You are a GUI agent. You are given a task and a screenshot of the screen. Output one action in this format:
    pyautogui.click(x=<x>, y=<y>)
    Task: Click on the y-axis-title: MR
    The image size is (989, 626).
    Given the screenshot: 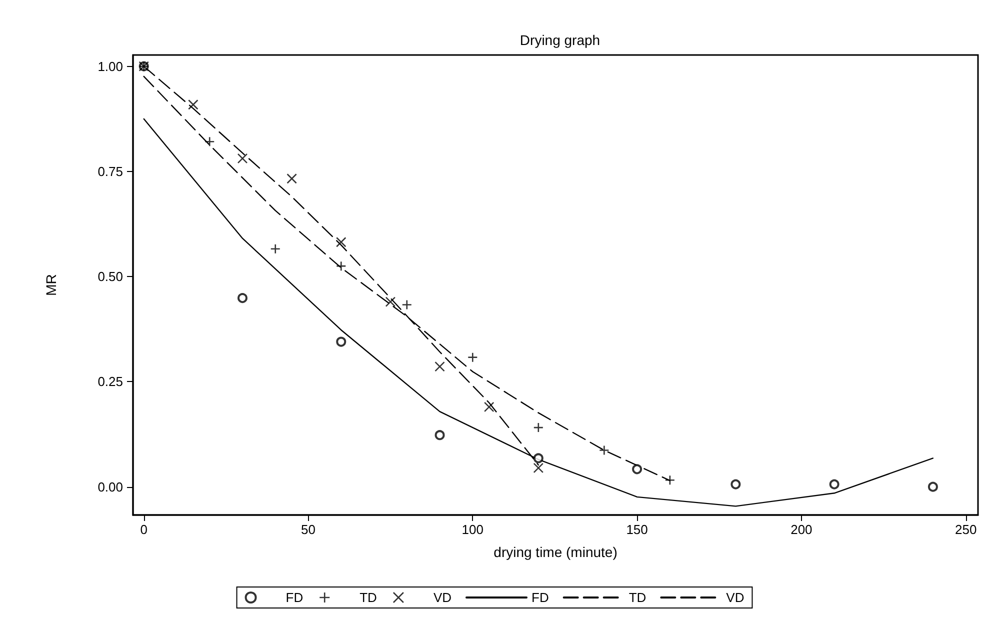 What is the action you would take?
    pyautogui.click(x=51, y=285)
    